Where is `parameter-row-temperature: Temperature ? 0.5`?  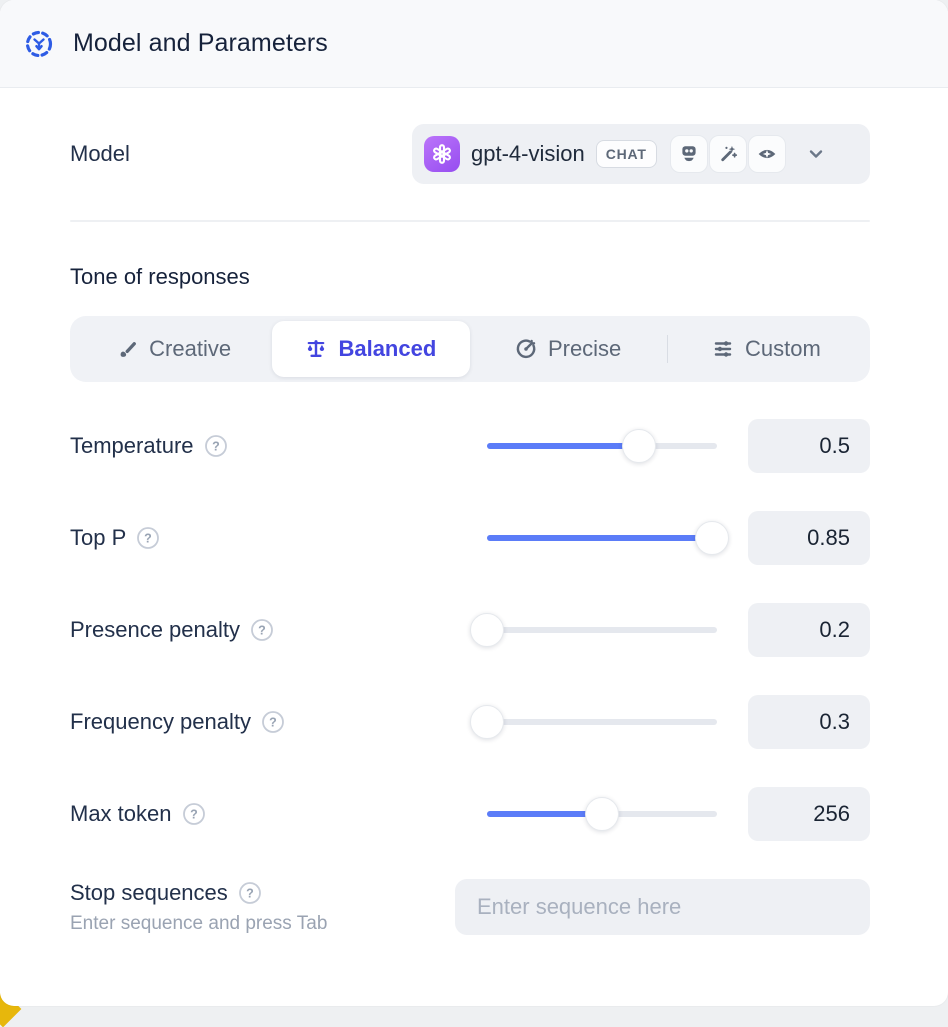 parameter-row-temperature: Temperature ? 0.5 is located at coordinates (470, 446).